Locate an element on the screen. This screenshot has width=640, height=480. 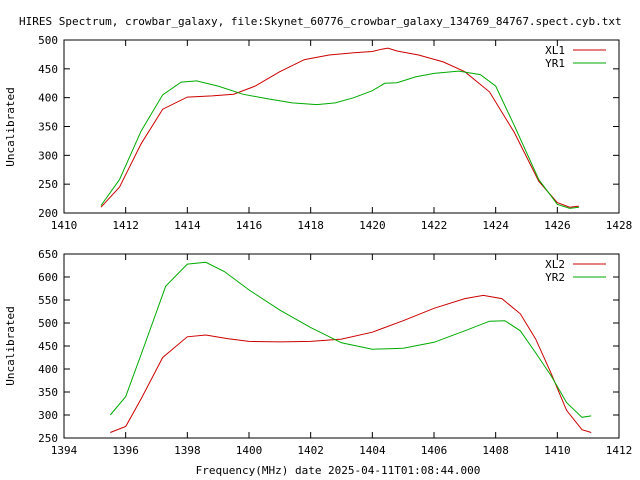
legend-label-yr1: YR1 is located at coordinates (555, 63).